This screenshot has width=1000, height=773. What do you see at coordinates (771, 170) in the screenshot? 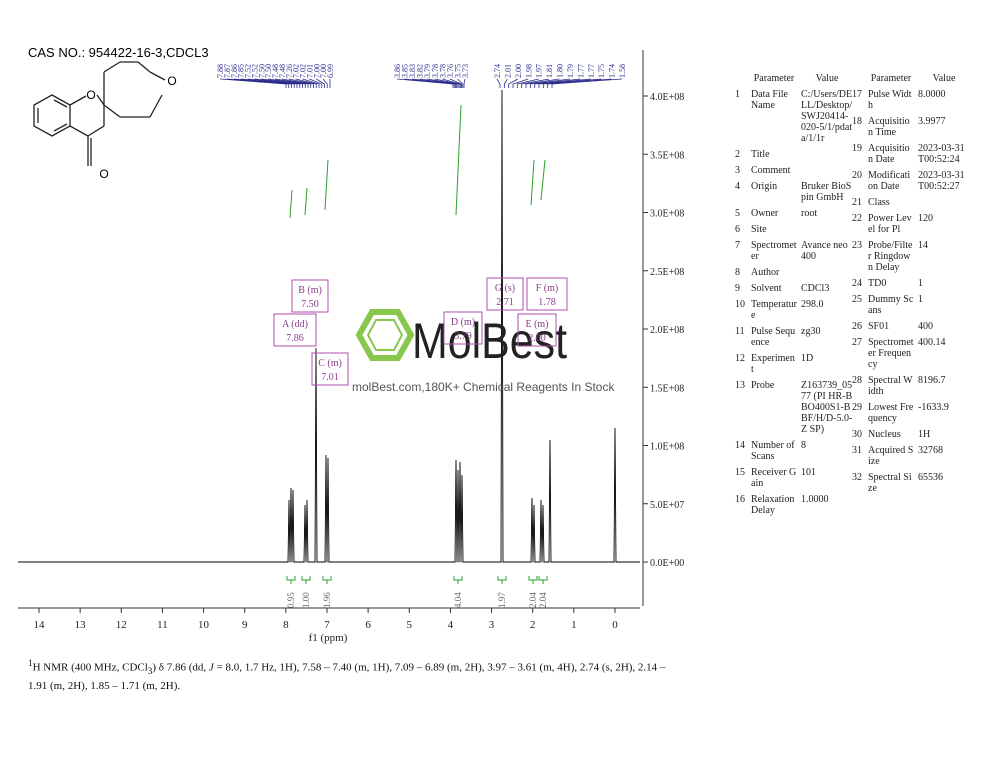
I see `parameter-name: Comment` at bounding box center [771, 170].